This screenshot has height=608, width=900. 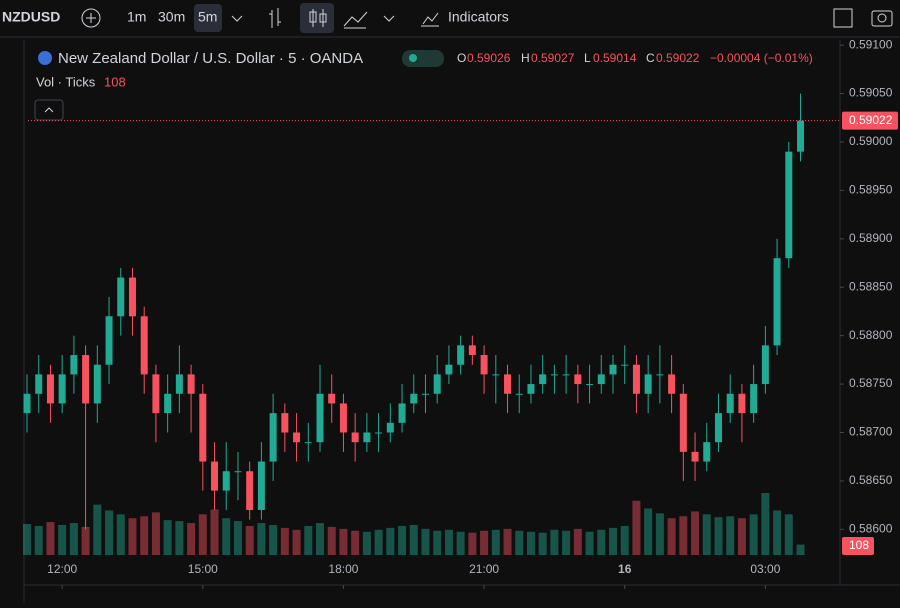 I want to click on y-tick-label: 0.58950, so click(x=871, y=190).